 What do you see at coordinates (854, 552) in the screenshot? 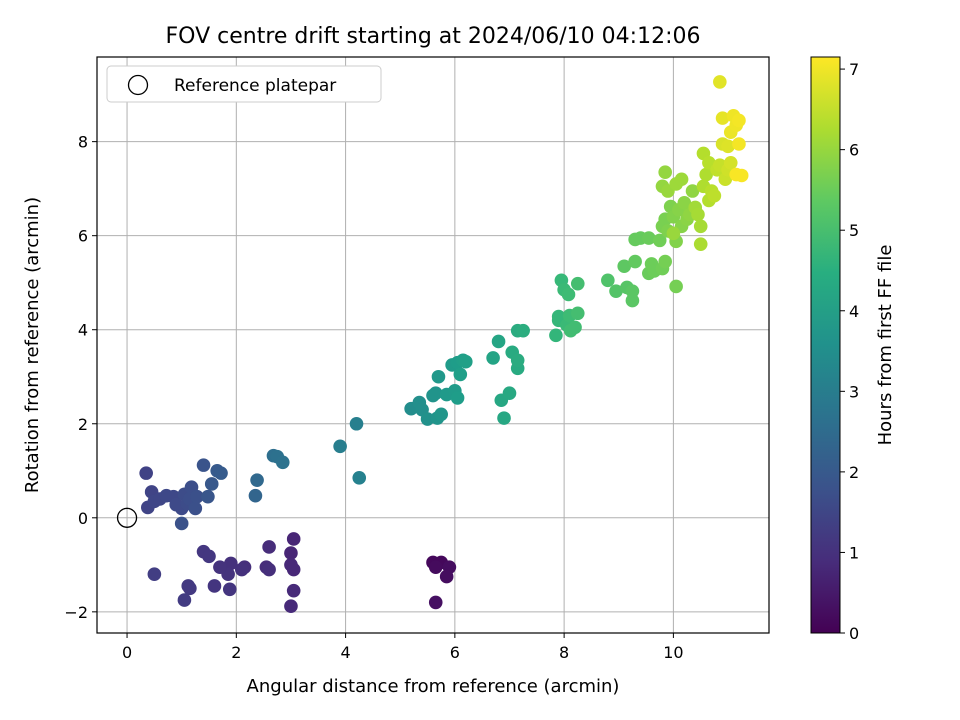
I see `colorbar-tick-label: 1` at bounding box center [854, 552].